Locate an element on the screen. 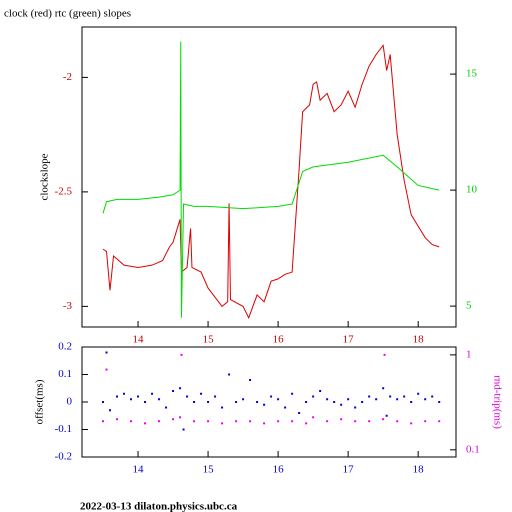 This screenshot has width=512, height=512. y2-axis-label: rnd-trip(ms) is located at coordinates (497, 402).